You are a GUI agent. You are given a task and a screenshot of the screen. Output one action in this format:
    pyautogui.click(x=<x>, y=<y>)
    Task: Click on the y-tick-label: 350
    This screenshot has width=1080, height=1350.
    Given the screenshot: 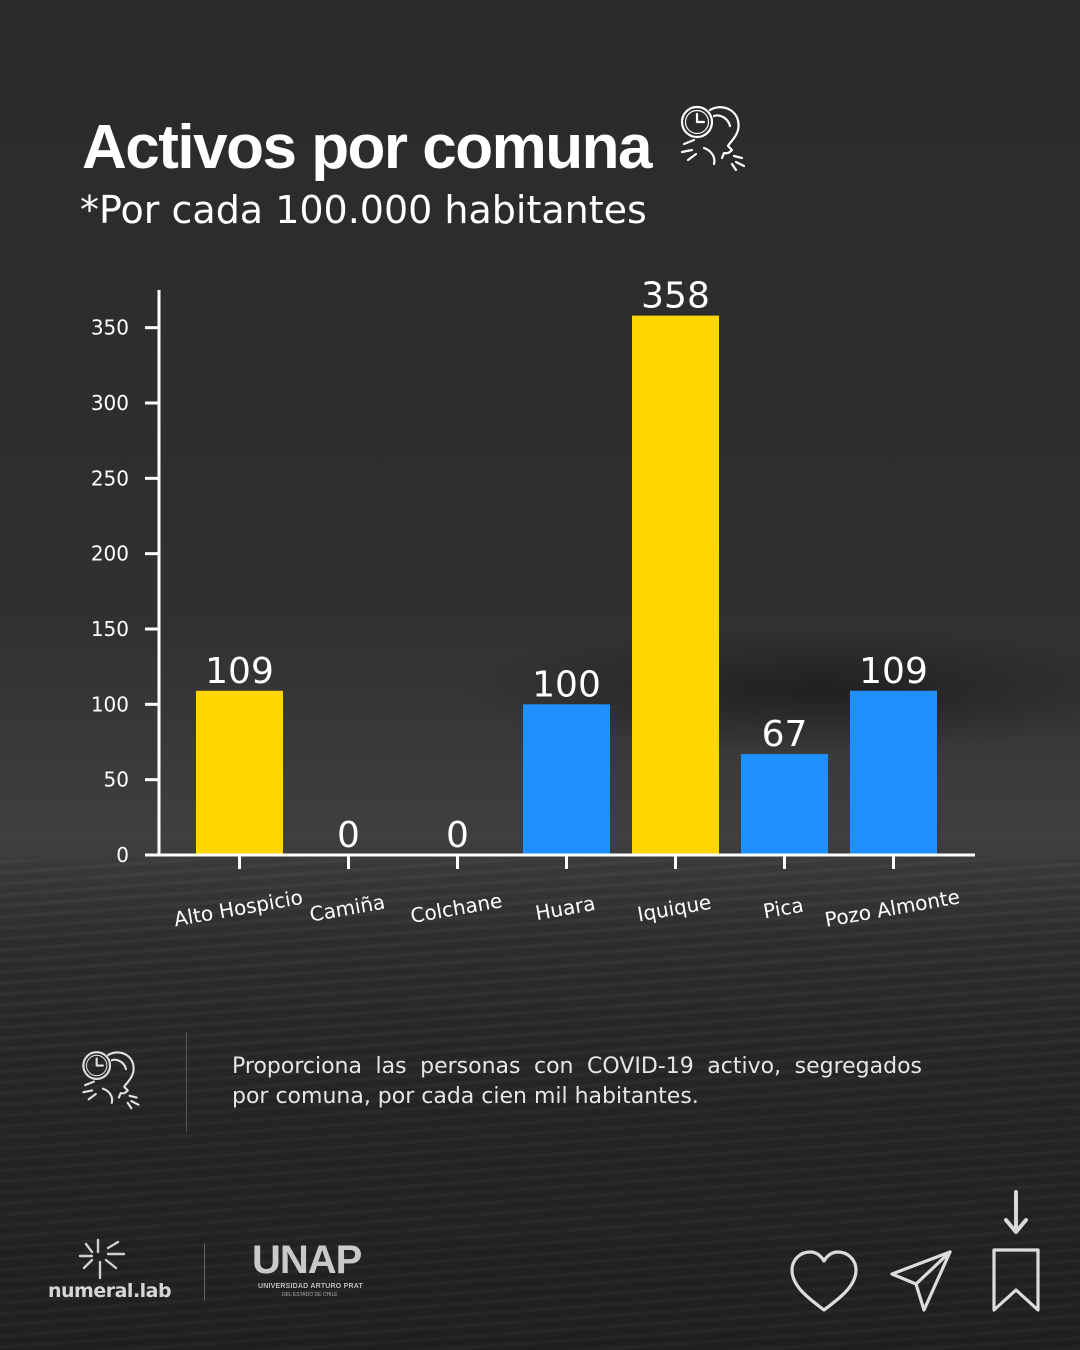 What is the action you would take?
    pyautogui.click(x=110, y=328)
    